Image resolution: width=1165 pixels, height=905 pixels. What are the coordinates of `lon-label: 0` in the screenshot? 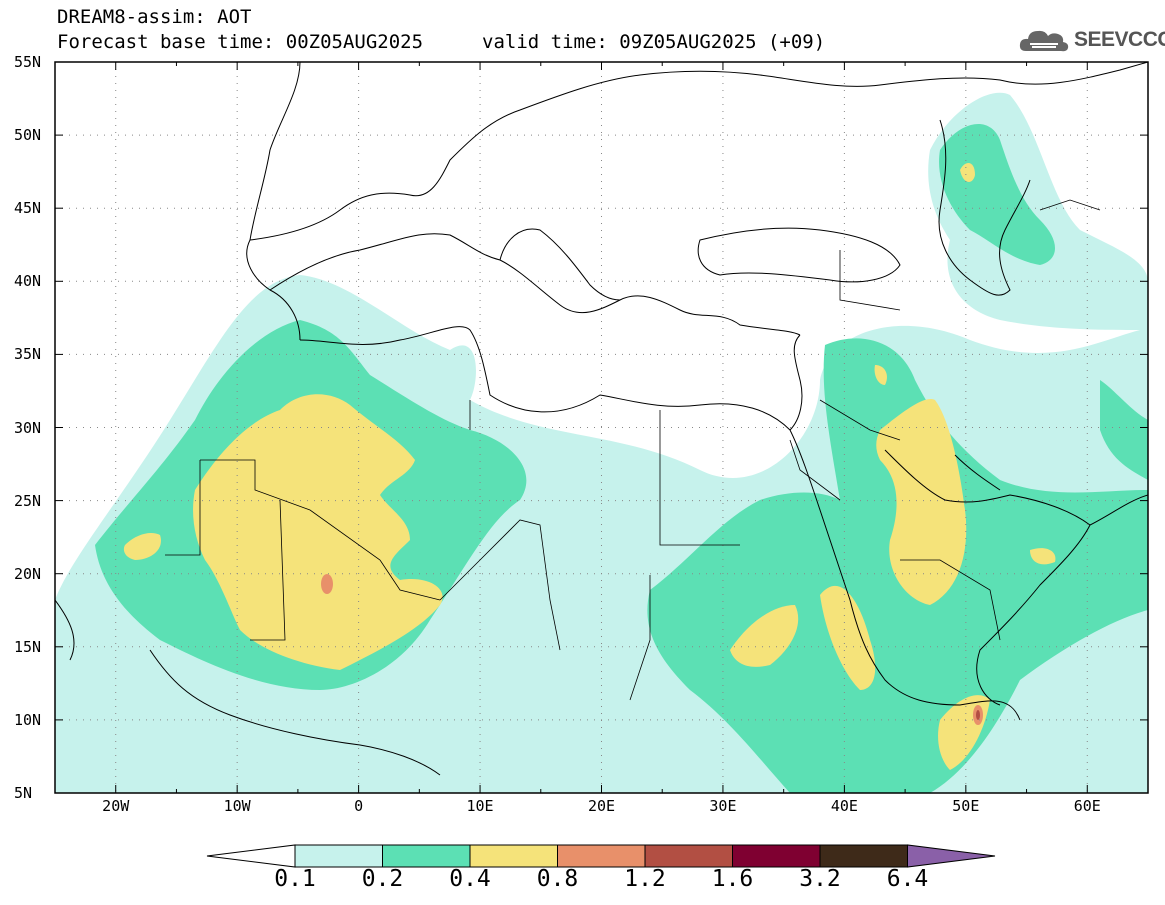 It's located at (359, 806).